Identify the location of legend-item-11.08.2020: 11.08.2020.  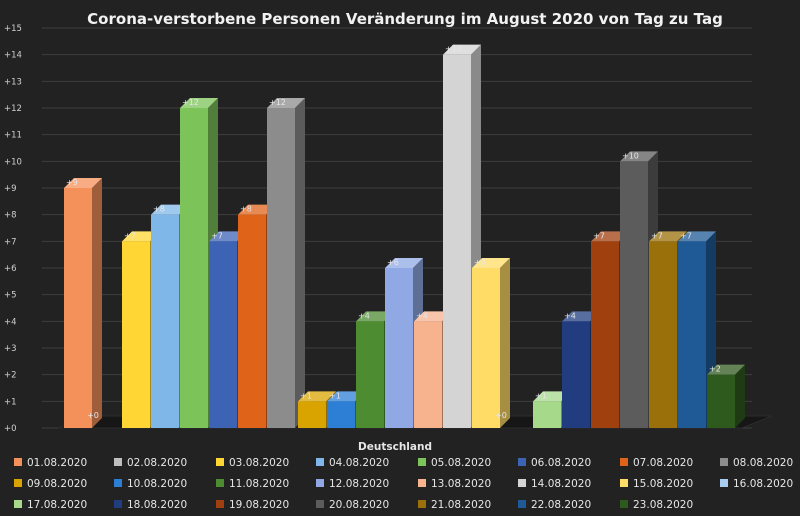
(252, 484).